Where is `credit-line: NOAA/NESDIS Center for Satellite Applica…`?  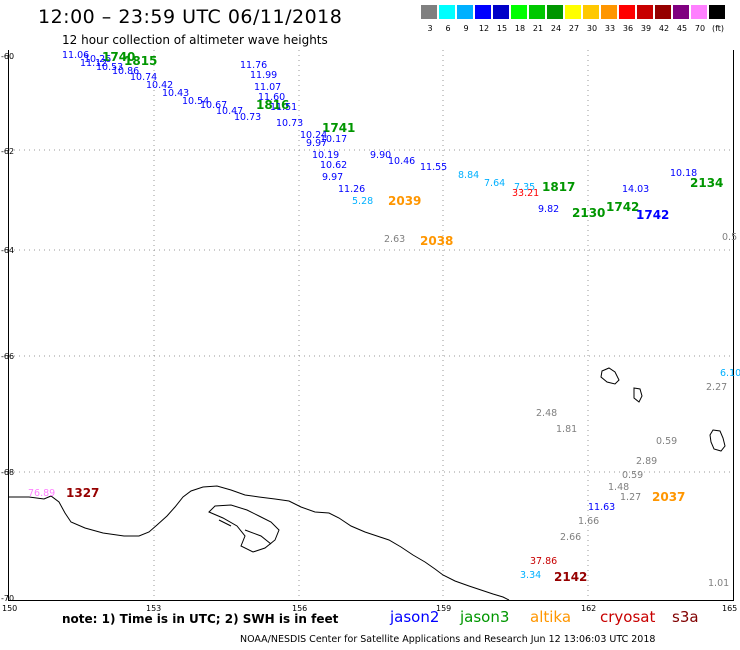
credit-line: NOAA/NESDIS Center for Satellite Applica… is located at coordinates (448, 639).